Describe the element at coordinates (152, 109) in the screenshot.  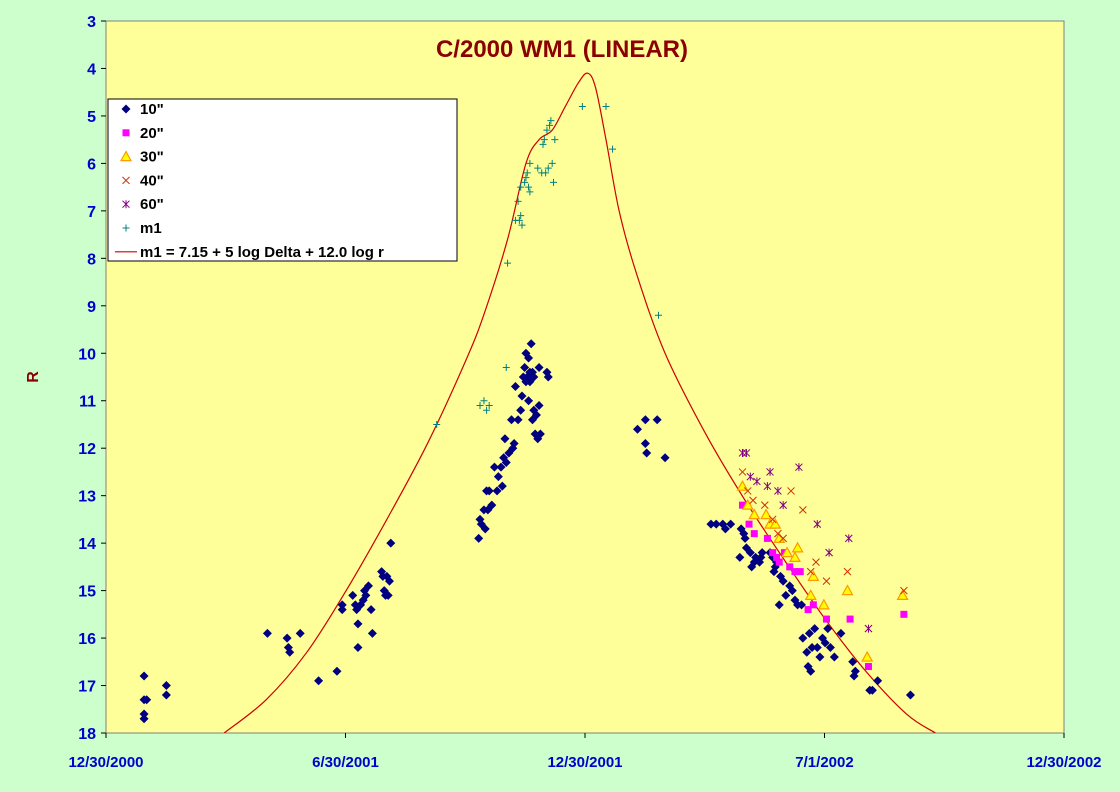
I see `legend-label: 10"` at that location.